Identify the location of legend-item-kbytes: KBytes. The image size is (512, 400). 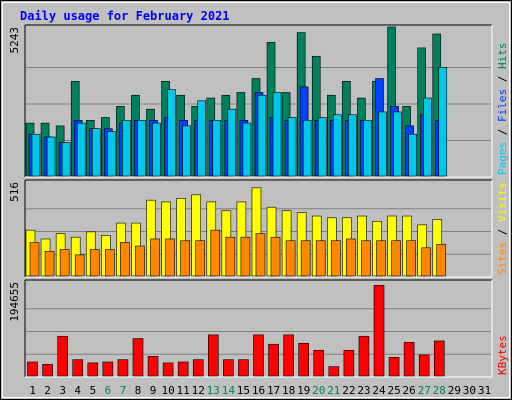
(502, 355).